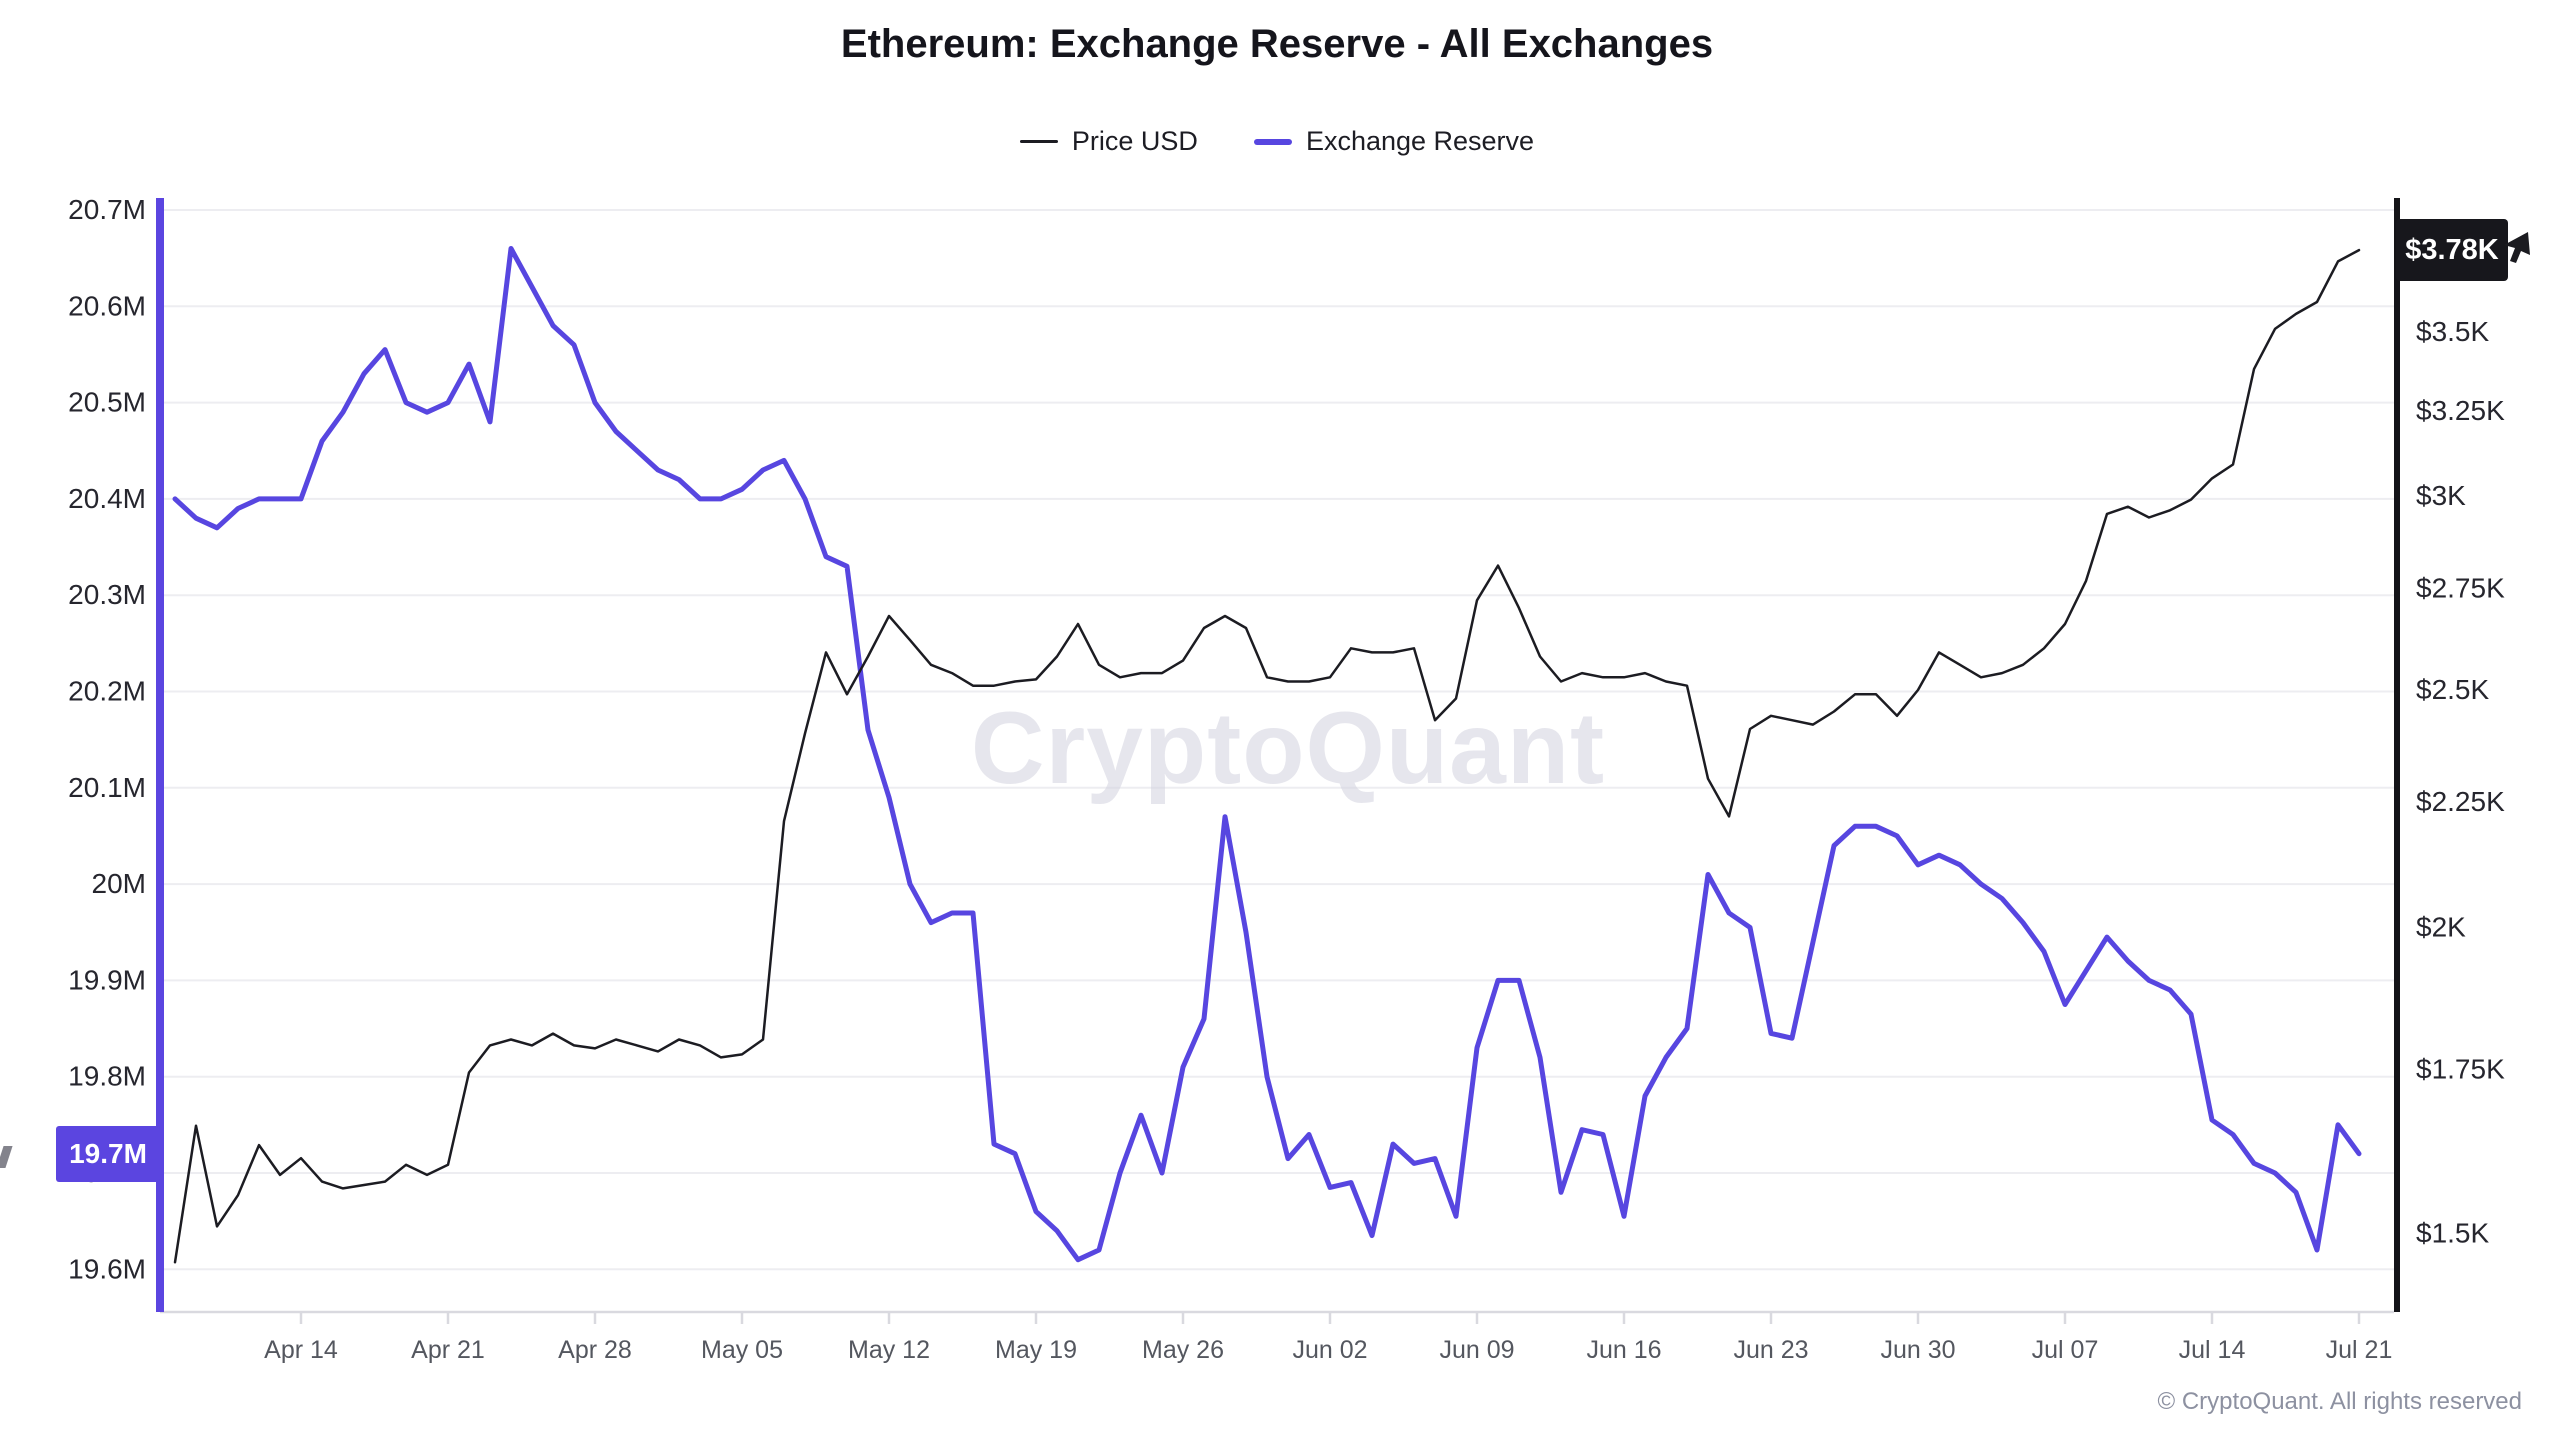  Describe the element at coordinates (595, 1350) in the screenshot. I see `x-axis-label: Apr 28` at that location.